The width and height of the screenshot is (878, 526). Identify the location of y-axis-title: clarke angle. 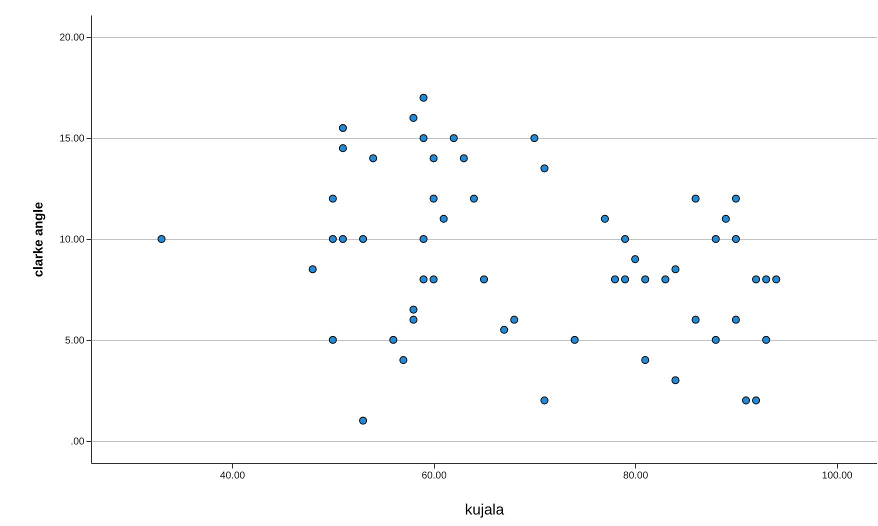
(38, 240).